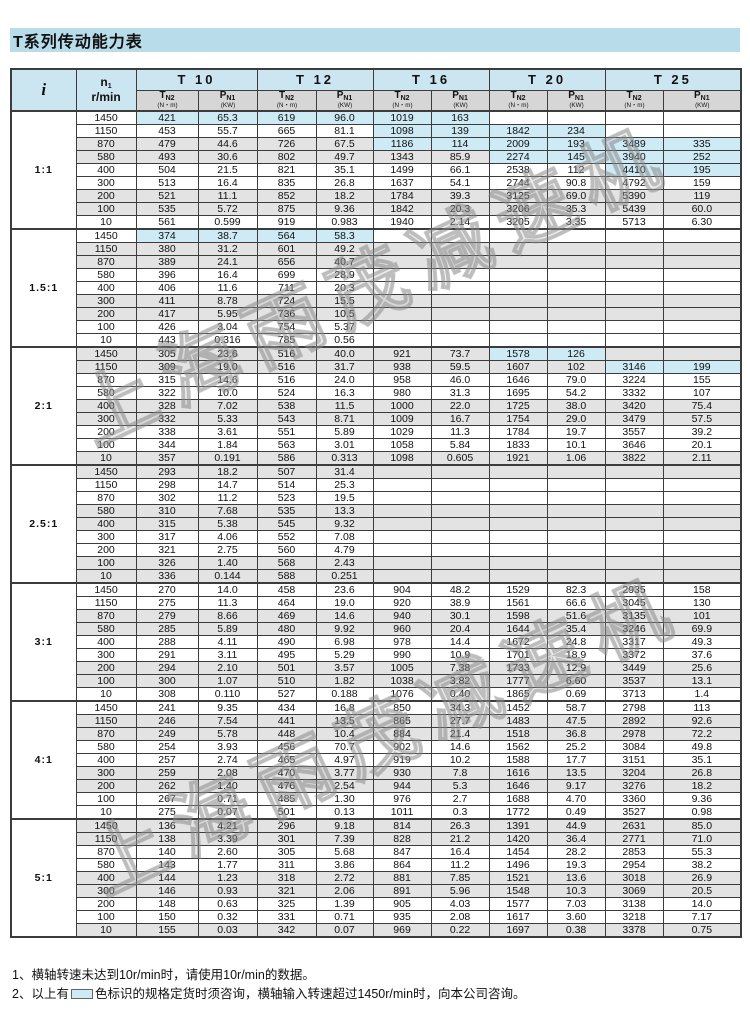  I want to click on value-cell: 5.89, so click(227, 629).